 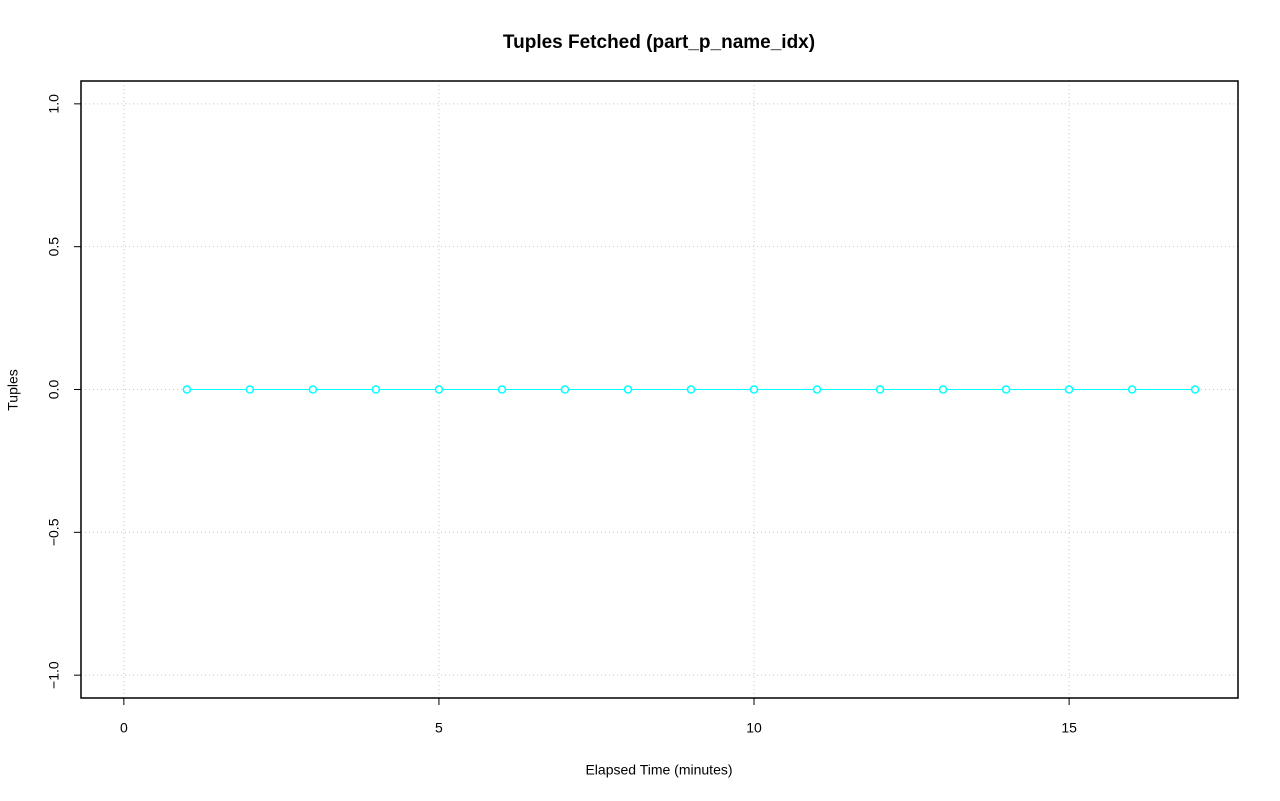 What do you see at coordinates (54, 247) in the screenshot?
I see `y-tick-label: 0.5` at bounding box center [54, 247].